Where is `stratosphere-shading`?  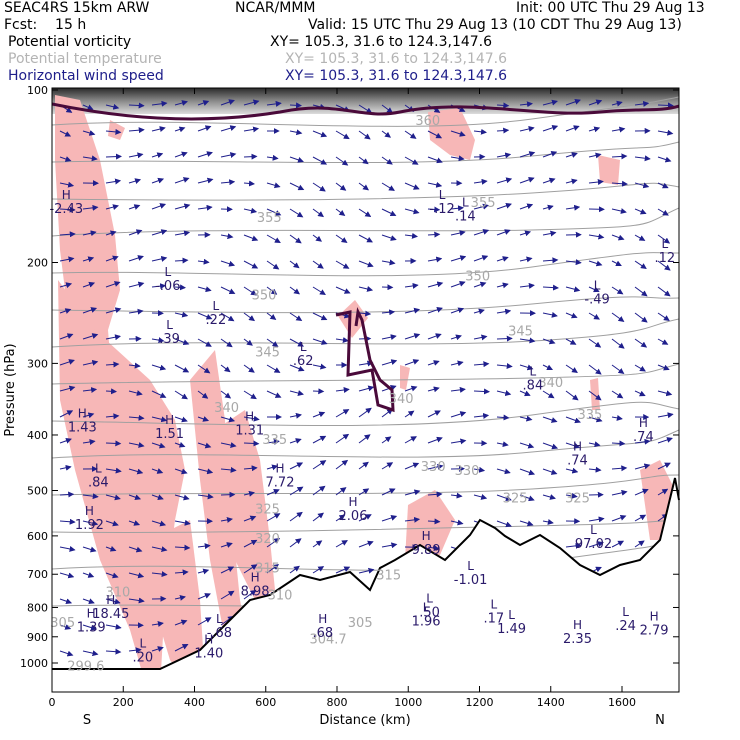
stratosphere-shading is located at coordinates (365, 101).